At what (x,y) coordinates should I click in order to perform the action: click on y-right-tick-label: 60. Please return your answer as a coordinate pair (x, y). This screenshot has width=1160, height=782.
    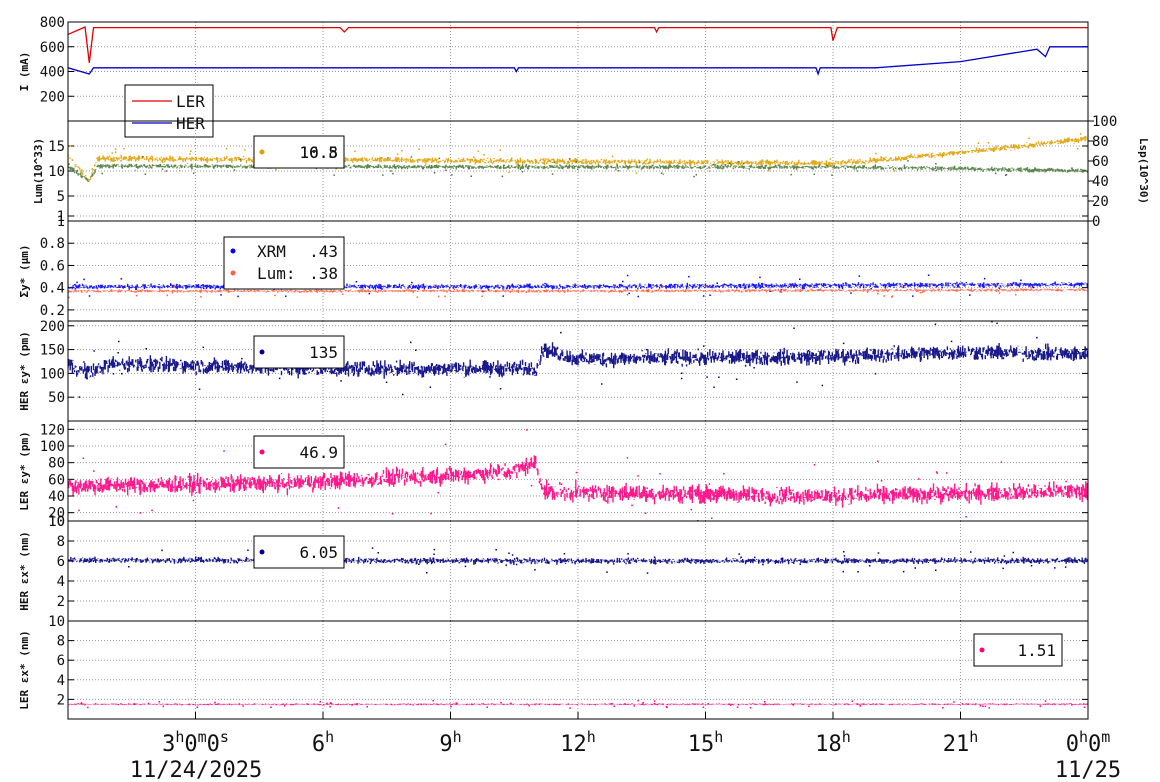
    Looking at the image, I should click on (1100, 162).